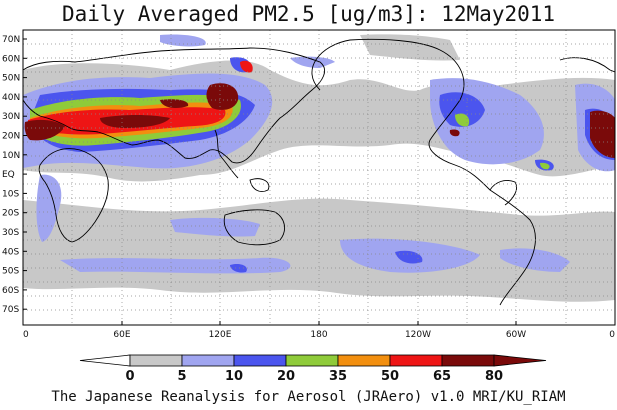 This screenshot has width=617, height=410. I want to click on map-title: Daily Averaged PM2.5 [ug/m3]: 12May2011, so click(308, 14).